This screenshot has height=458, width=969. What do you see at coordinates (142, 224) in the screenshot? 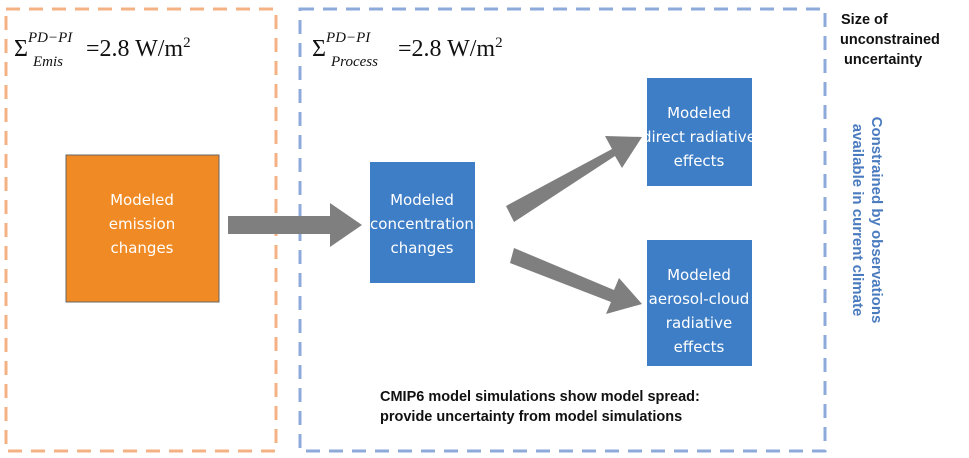
I see `box-label: emission` at bounding box center [142, 224].